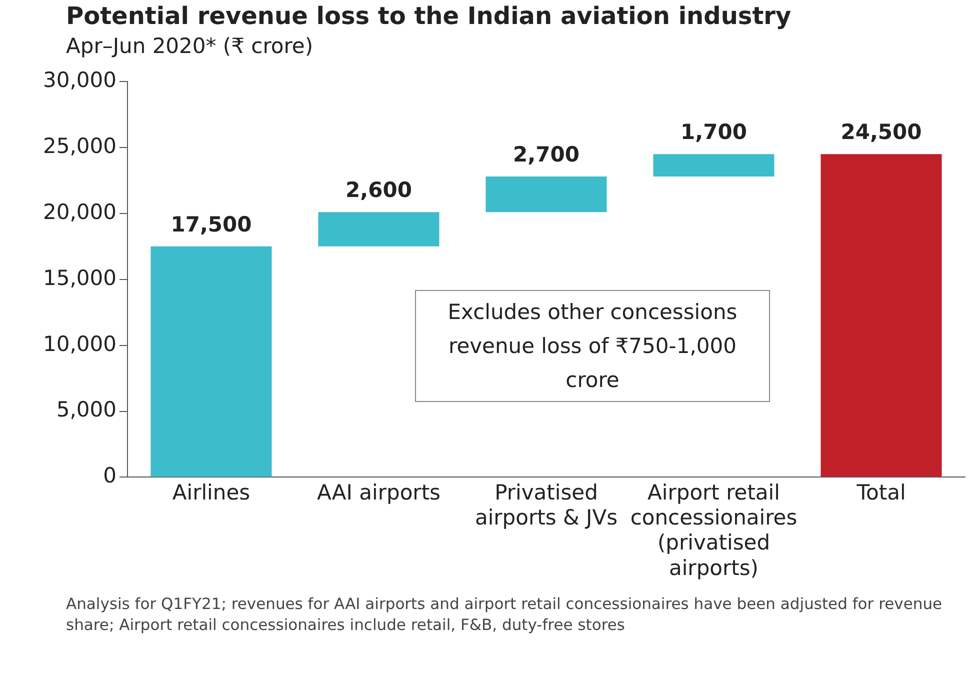 This screenshot has width=980, height=700. What do you see at coordinates (881, 492) in the screenshot?
I see `x-tick-label: Total` at bounding box center [881, 492].